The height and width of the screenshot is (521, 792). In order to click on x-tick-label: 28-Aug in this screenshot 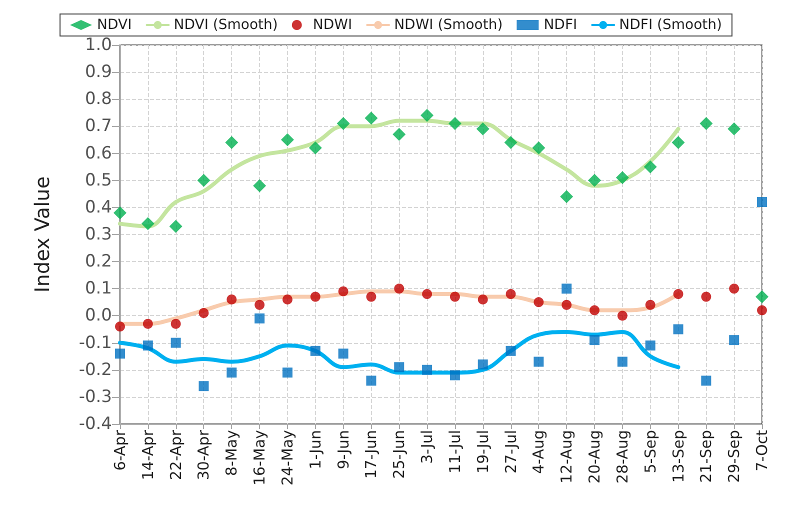, I will do `click(622, 457)`.